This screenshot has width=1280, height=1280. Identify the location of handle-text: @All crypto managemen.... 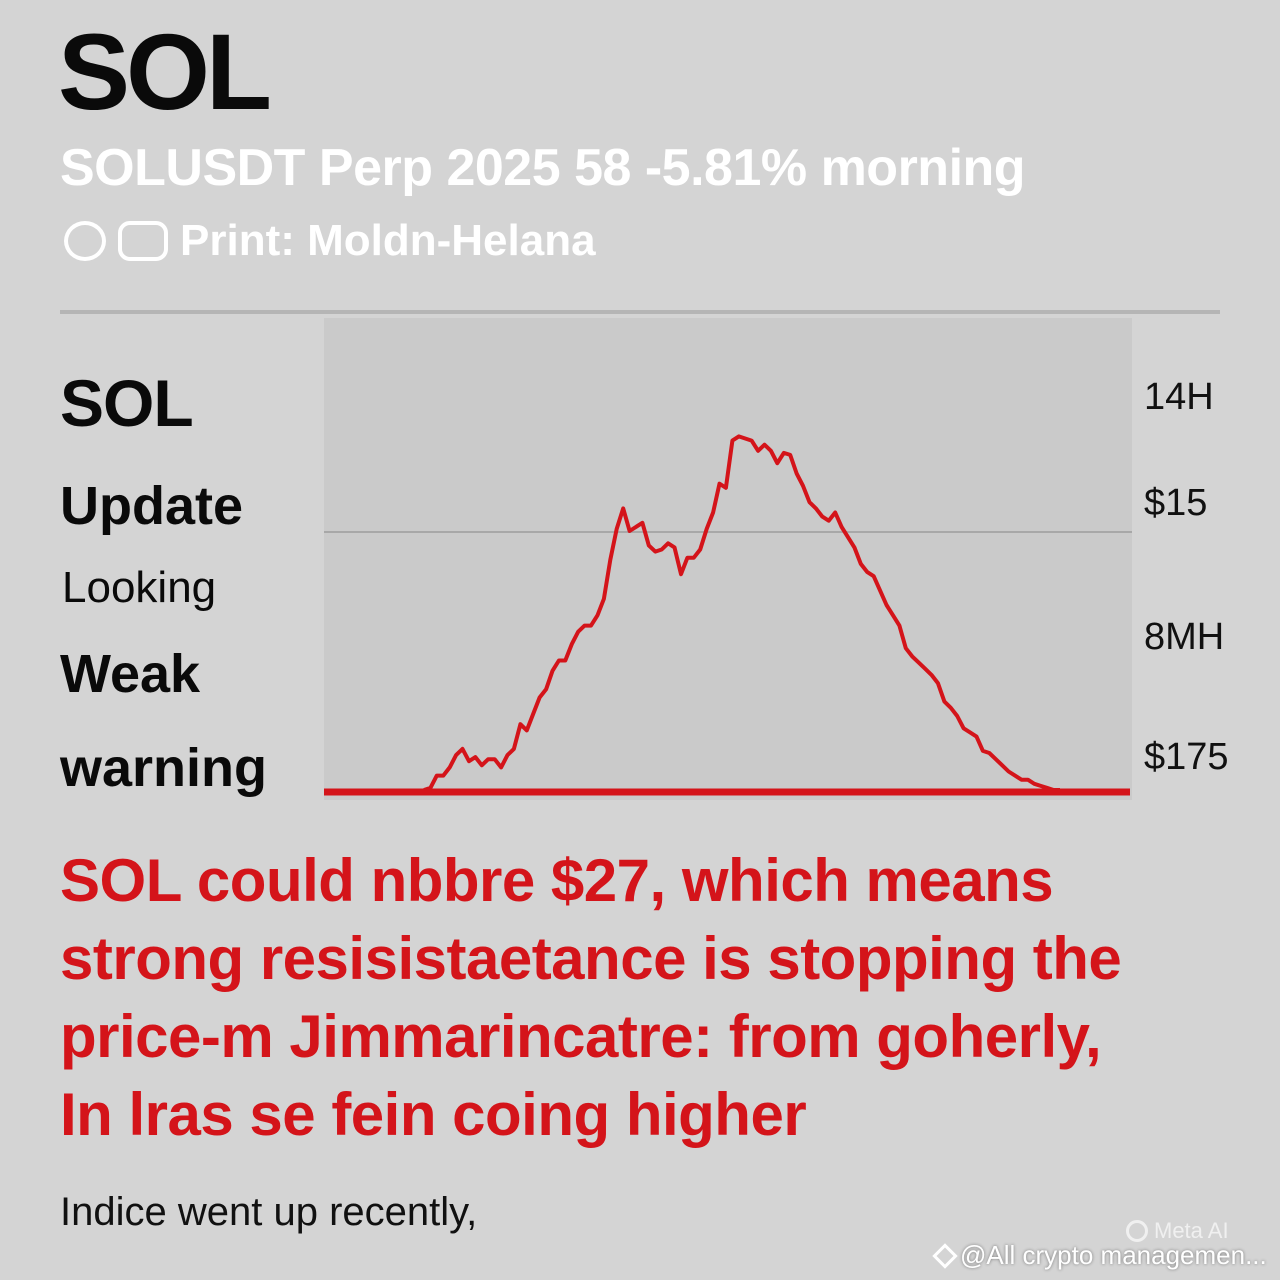
(1113, 1255).